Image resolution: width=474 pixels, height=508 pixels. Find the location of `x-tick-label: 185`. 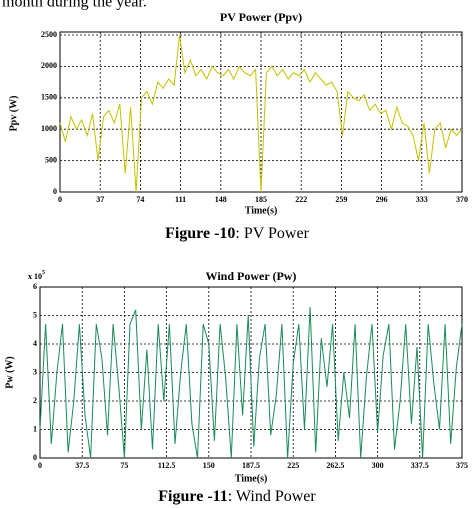

x-tick-label: 185 is located at coordinates (261, 199).